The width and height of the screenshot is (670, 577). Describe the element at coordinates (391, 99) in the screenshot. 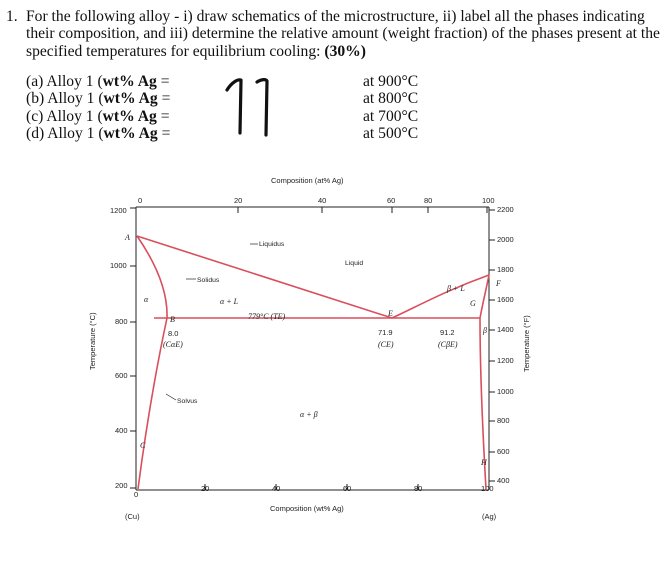

I see `alloy-temperature: at 800°C` at that location.